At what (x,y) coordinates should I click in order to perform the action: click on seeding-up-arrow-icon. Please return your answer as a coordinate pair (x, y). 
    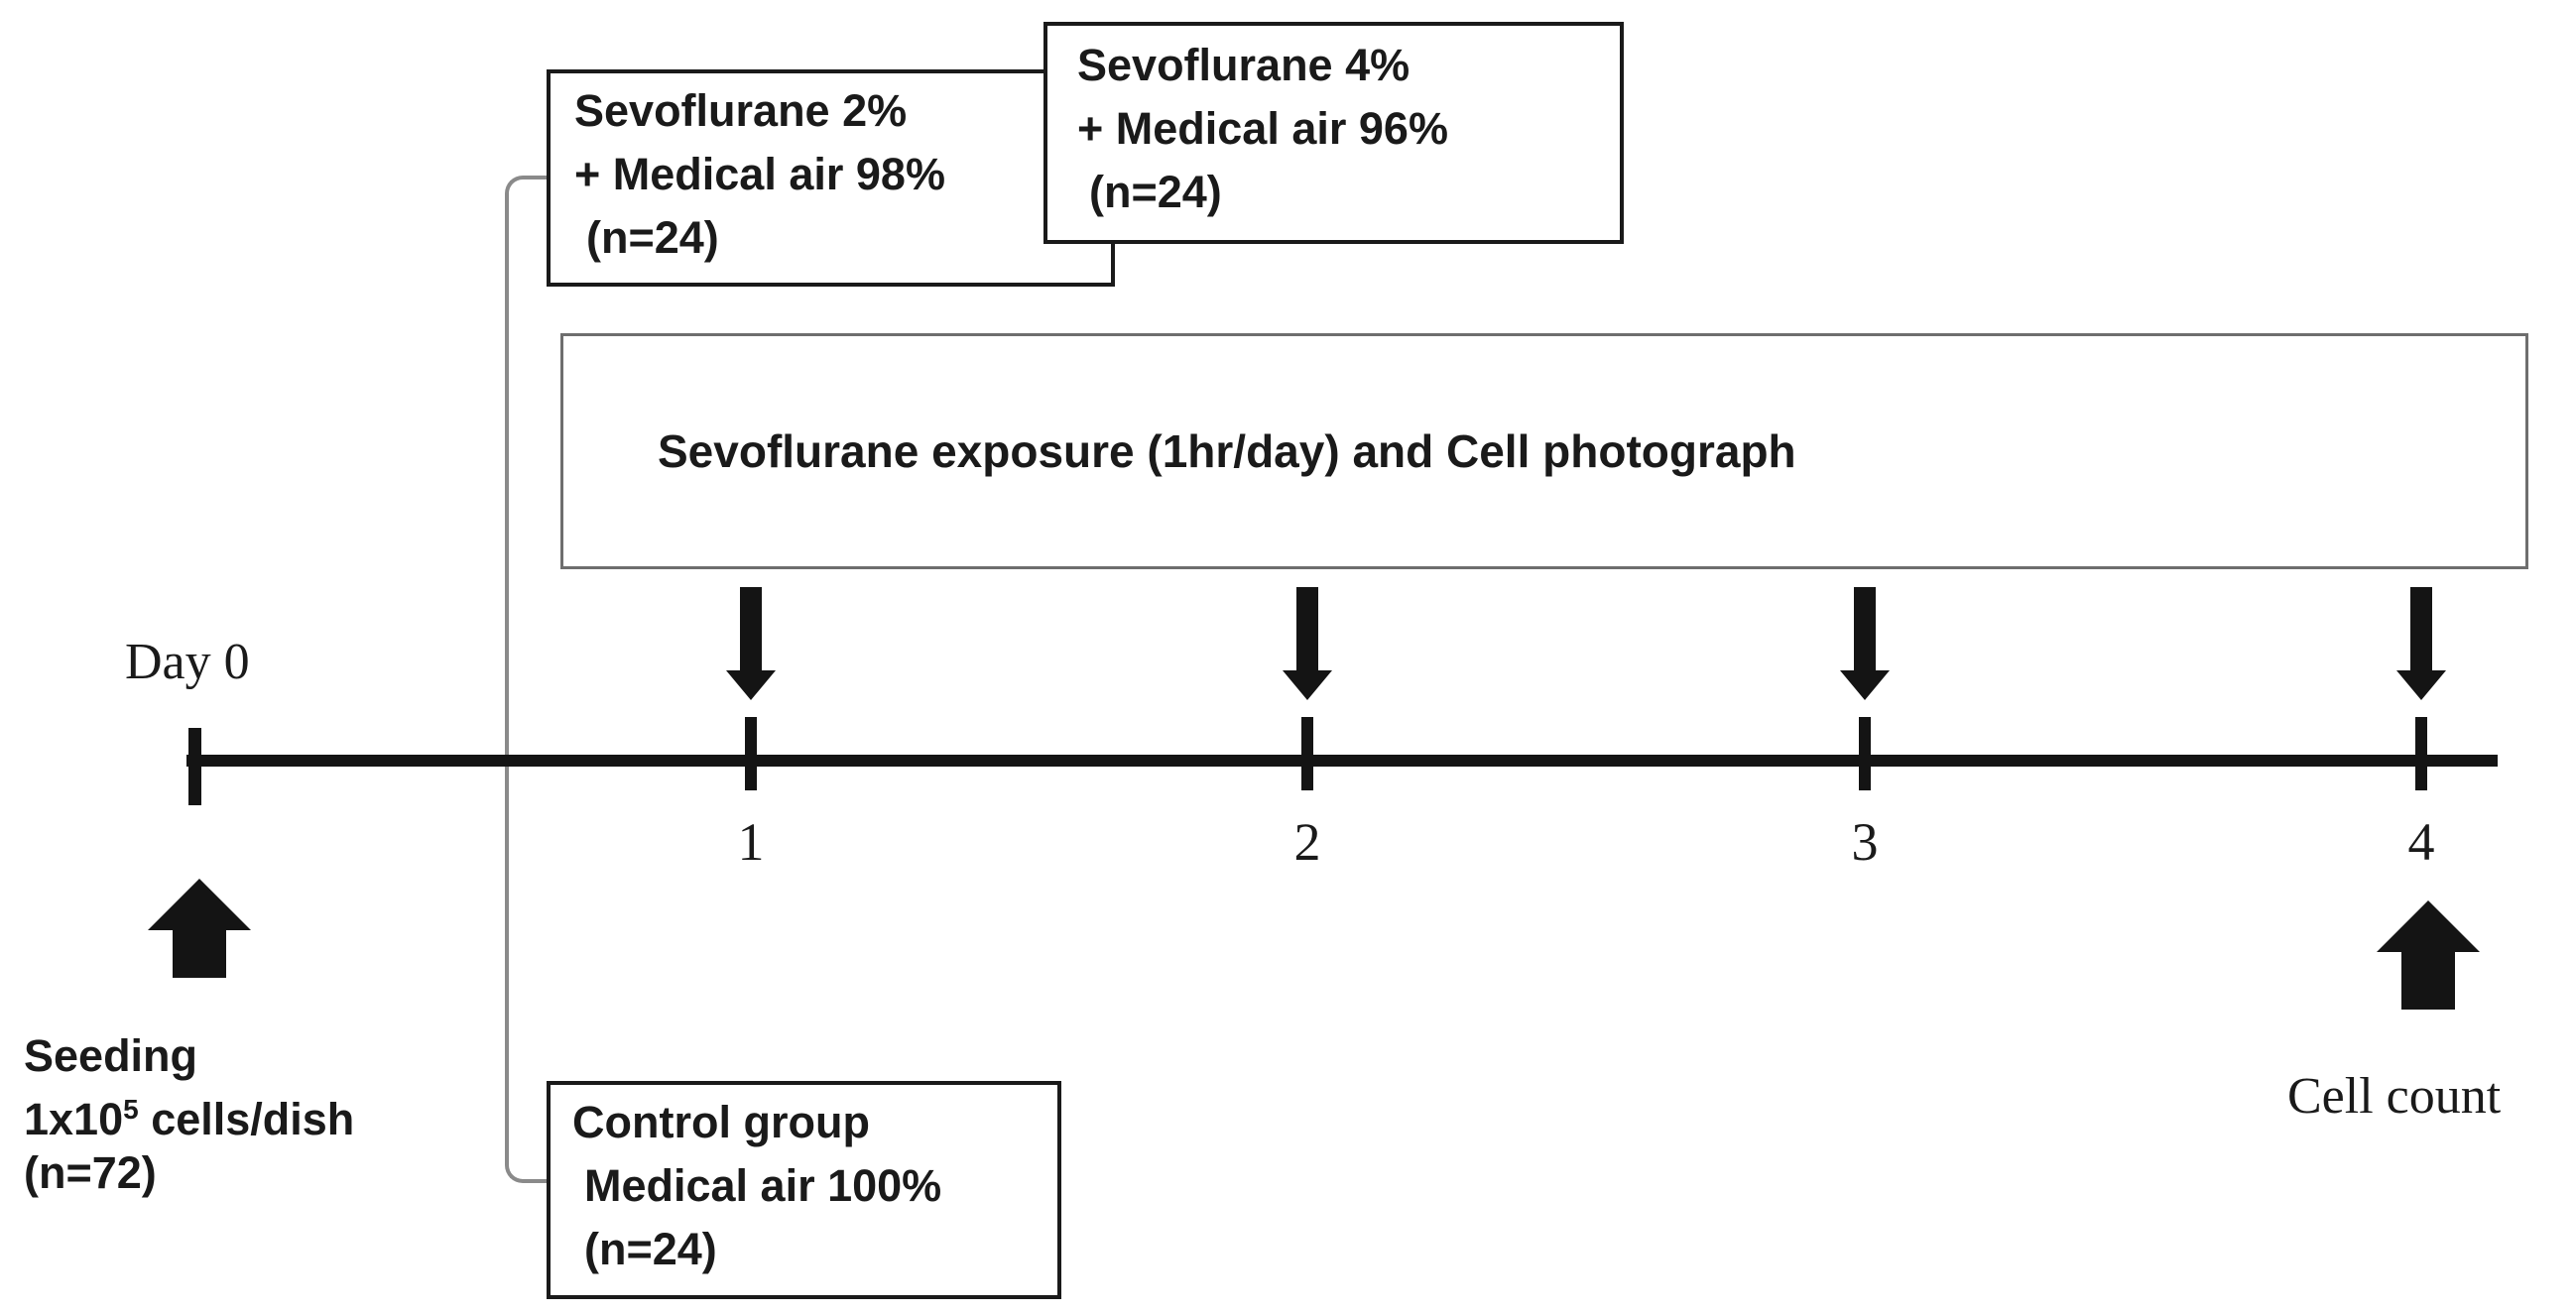
    Looking at the image, I should click on (199, 953).